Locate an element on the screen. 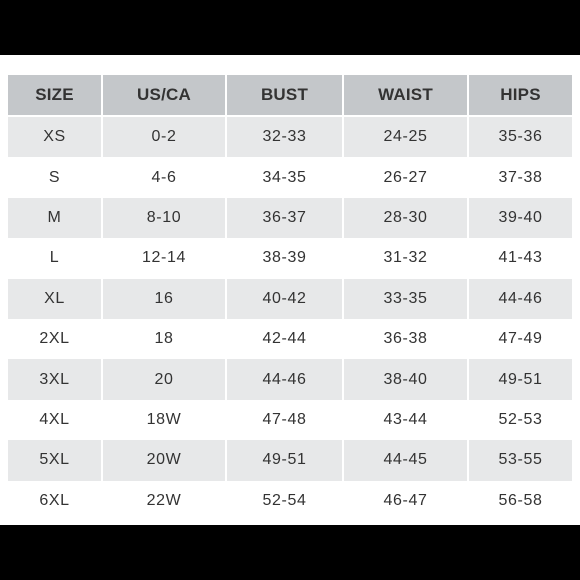 Image resolution: width=580 pixels, height=580 pixels. cell-bust: 42-44 is located at coordinates (285, 339).